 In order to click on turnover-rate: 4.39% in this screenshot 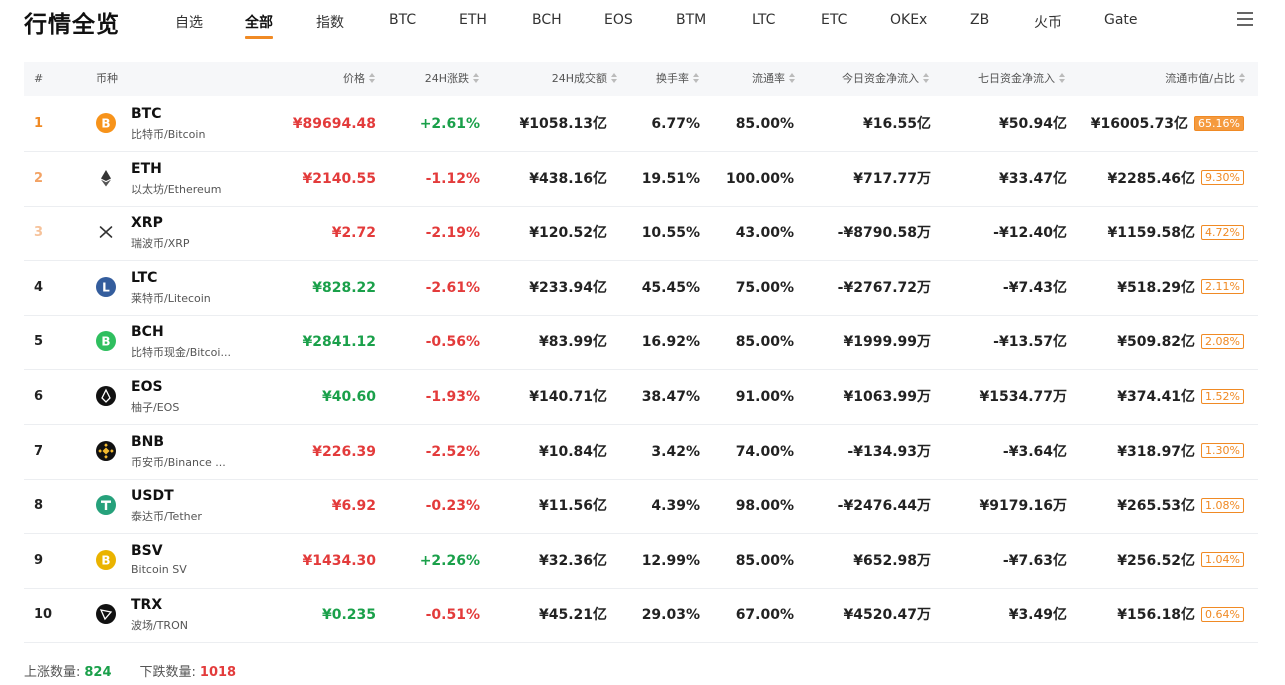, I will do `click(675, 506)`.